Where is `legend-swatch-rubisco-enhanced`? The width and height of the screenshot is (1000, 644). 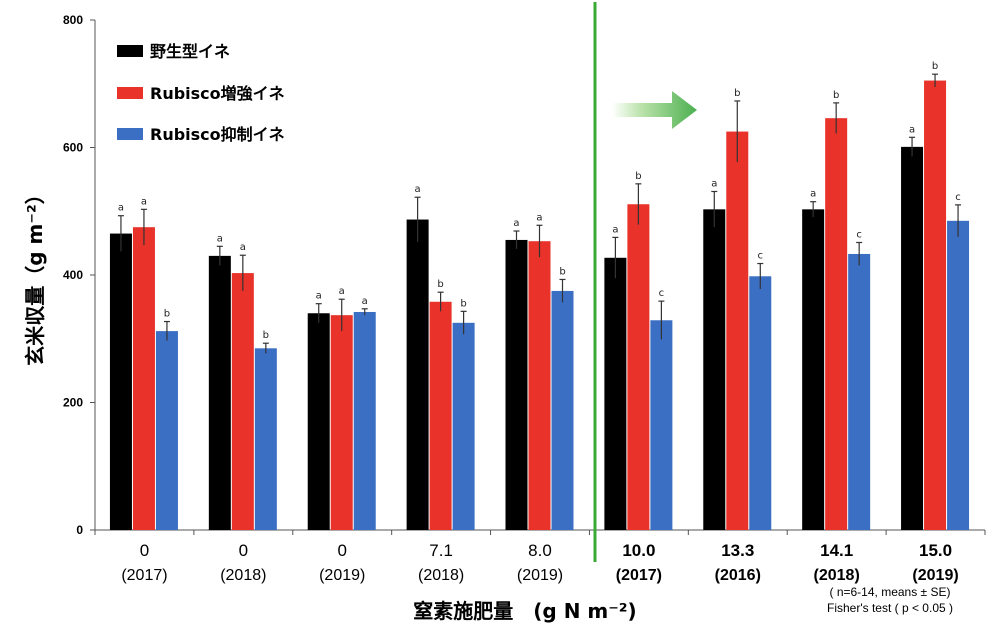 legend-swatch-rubisco-enhanced is located at coordinates (130, 93).